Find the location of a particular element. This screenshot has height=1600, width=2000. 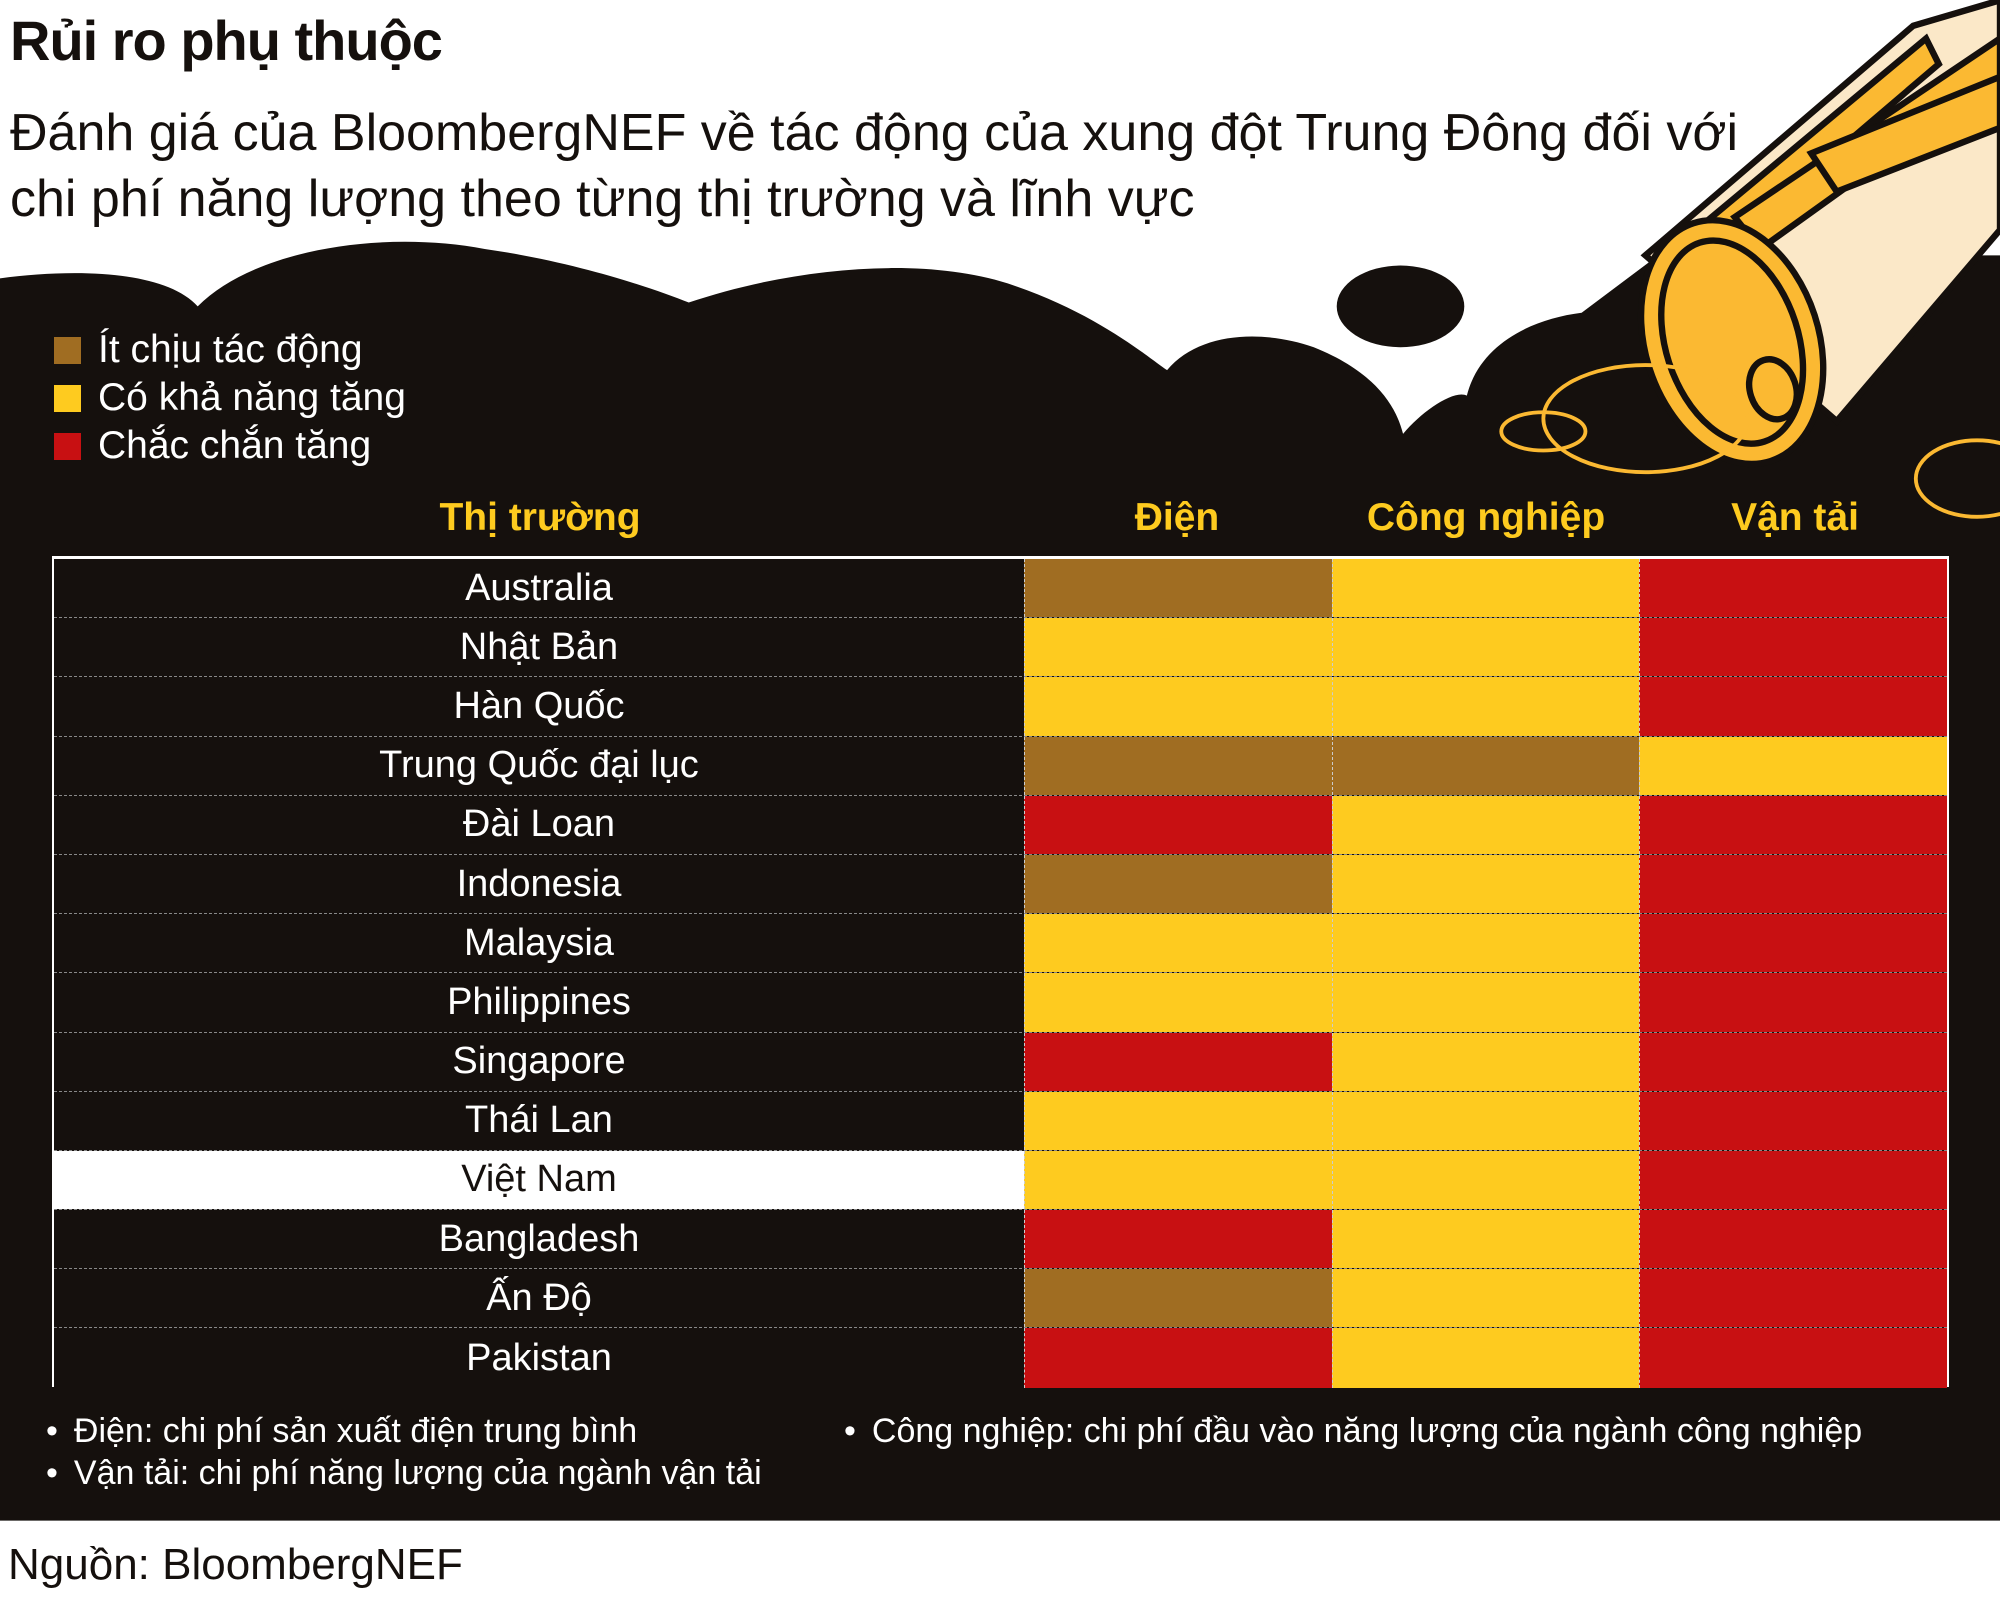

cell-industry-low is located at coordinates (1485, 765).